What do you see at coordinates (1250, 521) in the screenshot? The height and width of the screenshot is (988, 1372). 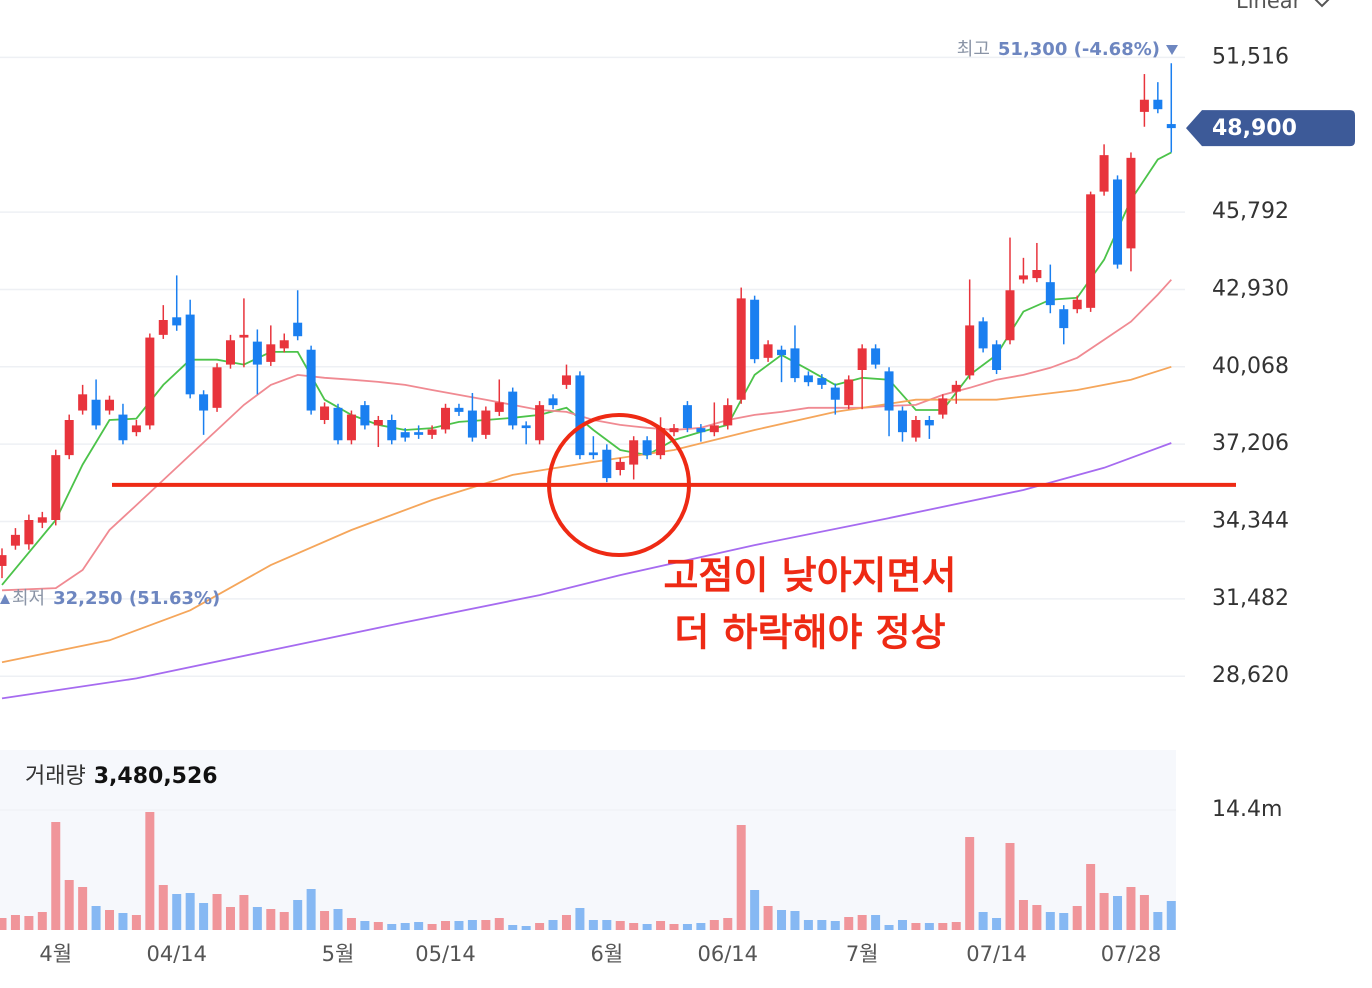 I see `y-tick-label: 34,344` at bounding box center [1250, 521].